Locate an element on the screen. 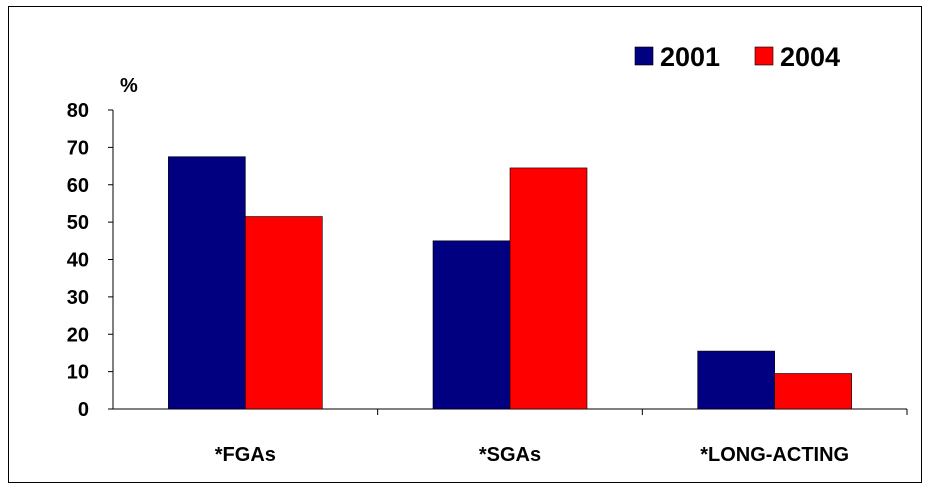 This screenshot has width=932, height=491. y-tick-label: 30 is located at coordinates (78, 298).